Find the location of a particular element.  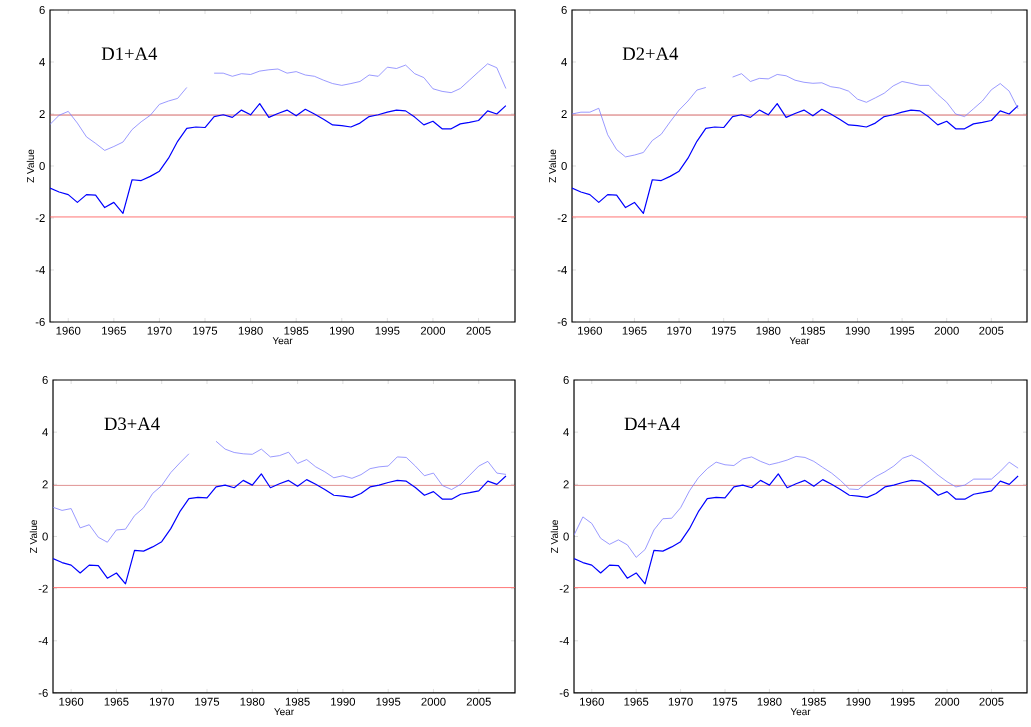

text: D4+A4 is located at coordinates (652, 423).